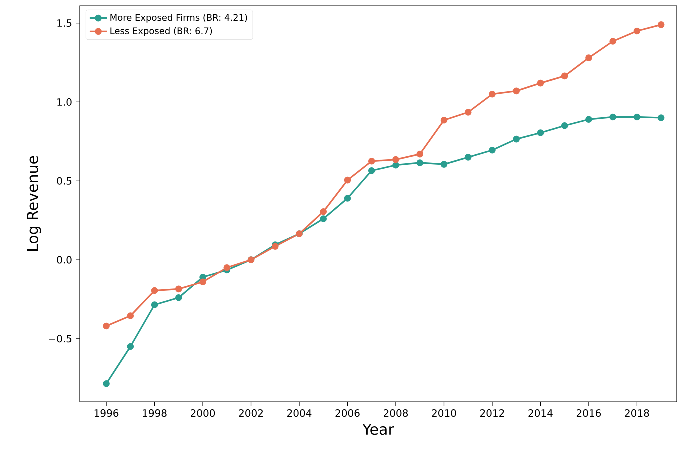 This screenshot has width=678, height=453. I want to click on x-tick-label: 2002, so click(251, 414).